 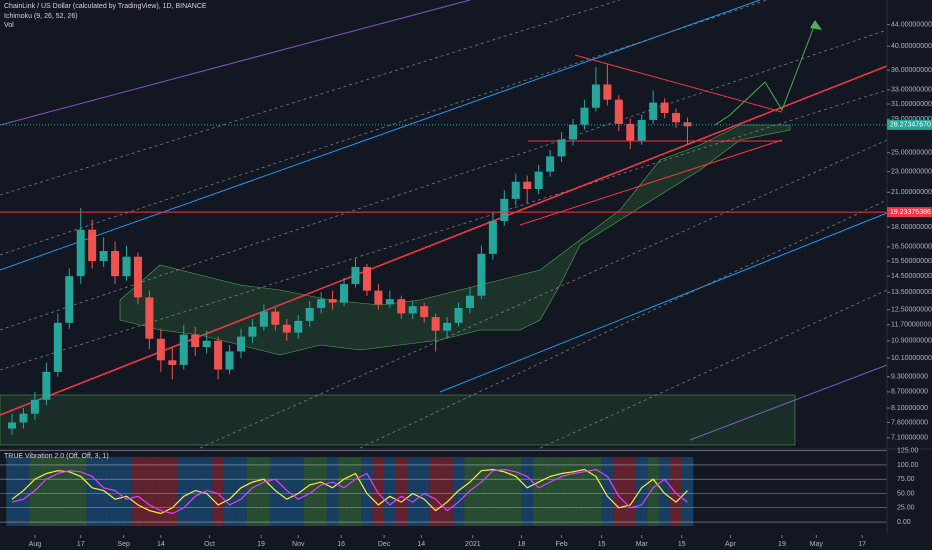 What do you see at coordinates (642, 544) in the screenshot?
I see `time-tick-label: Mar` at bounding box center [642, 544].